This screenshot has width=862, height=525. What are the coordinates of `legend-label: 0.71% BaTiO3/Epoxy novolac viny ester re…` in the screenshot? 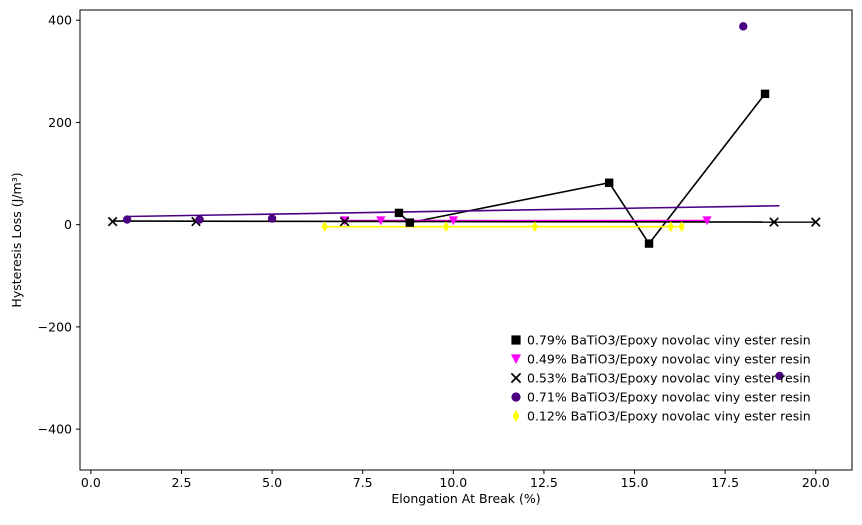 It's located at (669, 397).